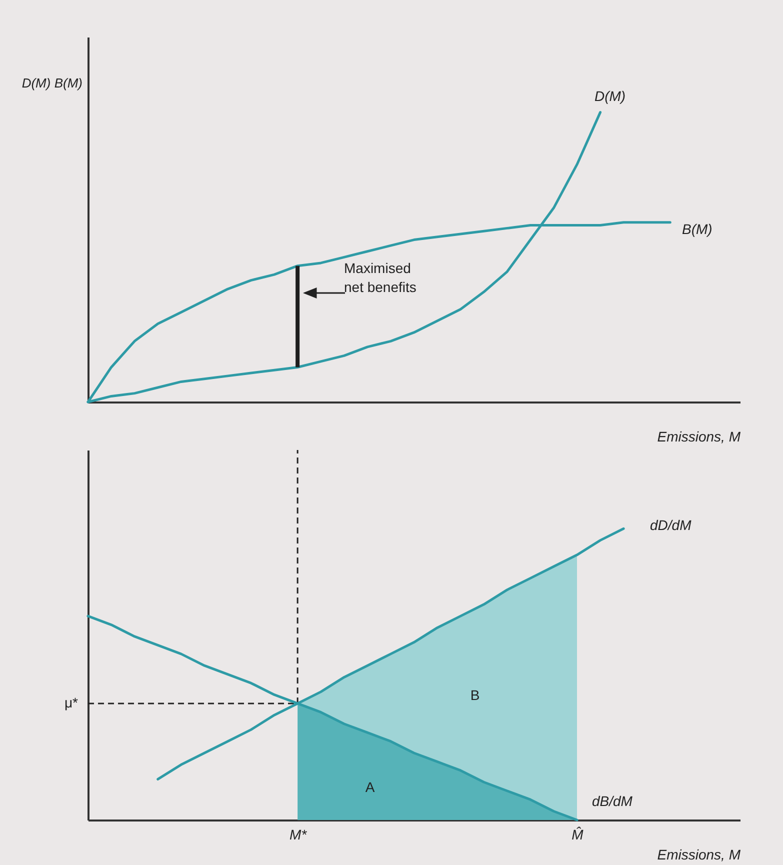  What do you see at coordinates (610, 96) in the screenshot?
I see `series-label: D(M)` at bounding box center [610, 96].